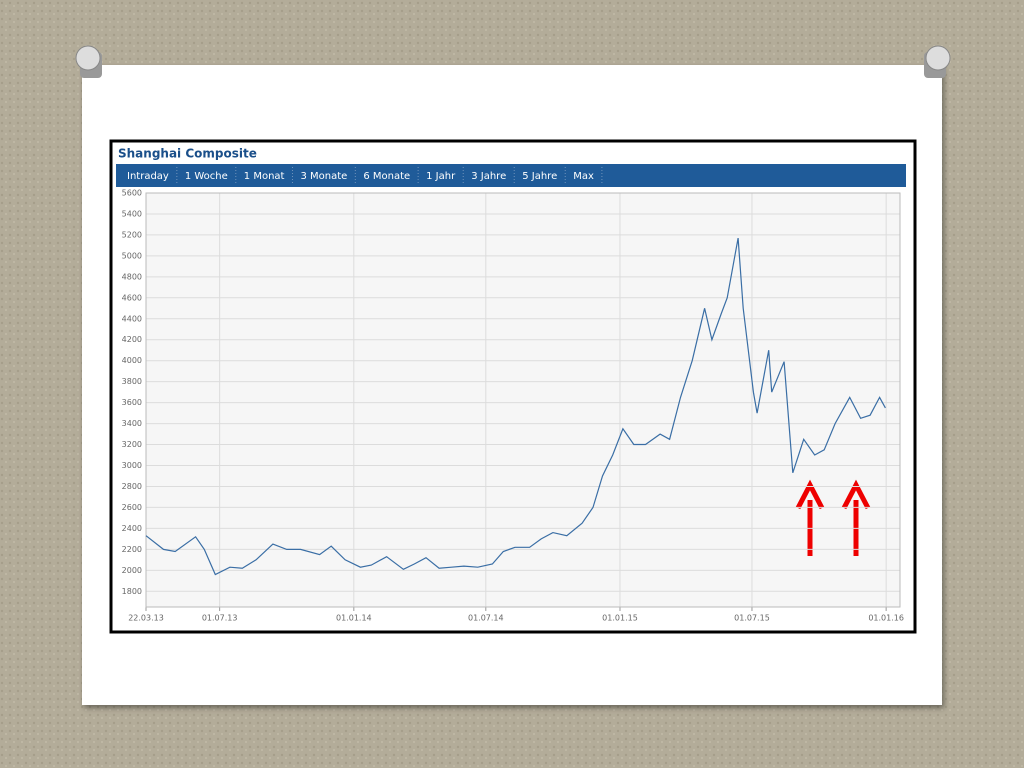  What do you see at coordinates (132, 318) in the screenshot?
I see `y-tick-label: 4400` at bounding box center [132, 318].